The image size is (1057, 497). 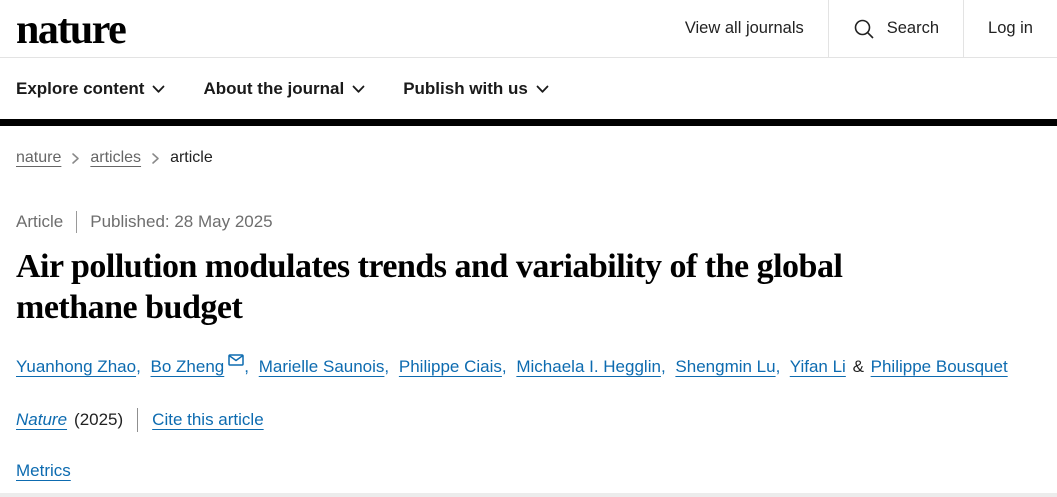 What do you see at coordinates (450, 366) in the screenshot?
I see `author-link-philippe-ciais: Philippe Ciais` at bounding box center [450, 366].